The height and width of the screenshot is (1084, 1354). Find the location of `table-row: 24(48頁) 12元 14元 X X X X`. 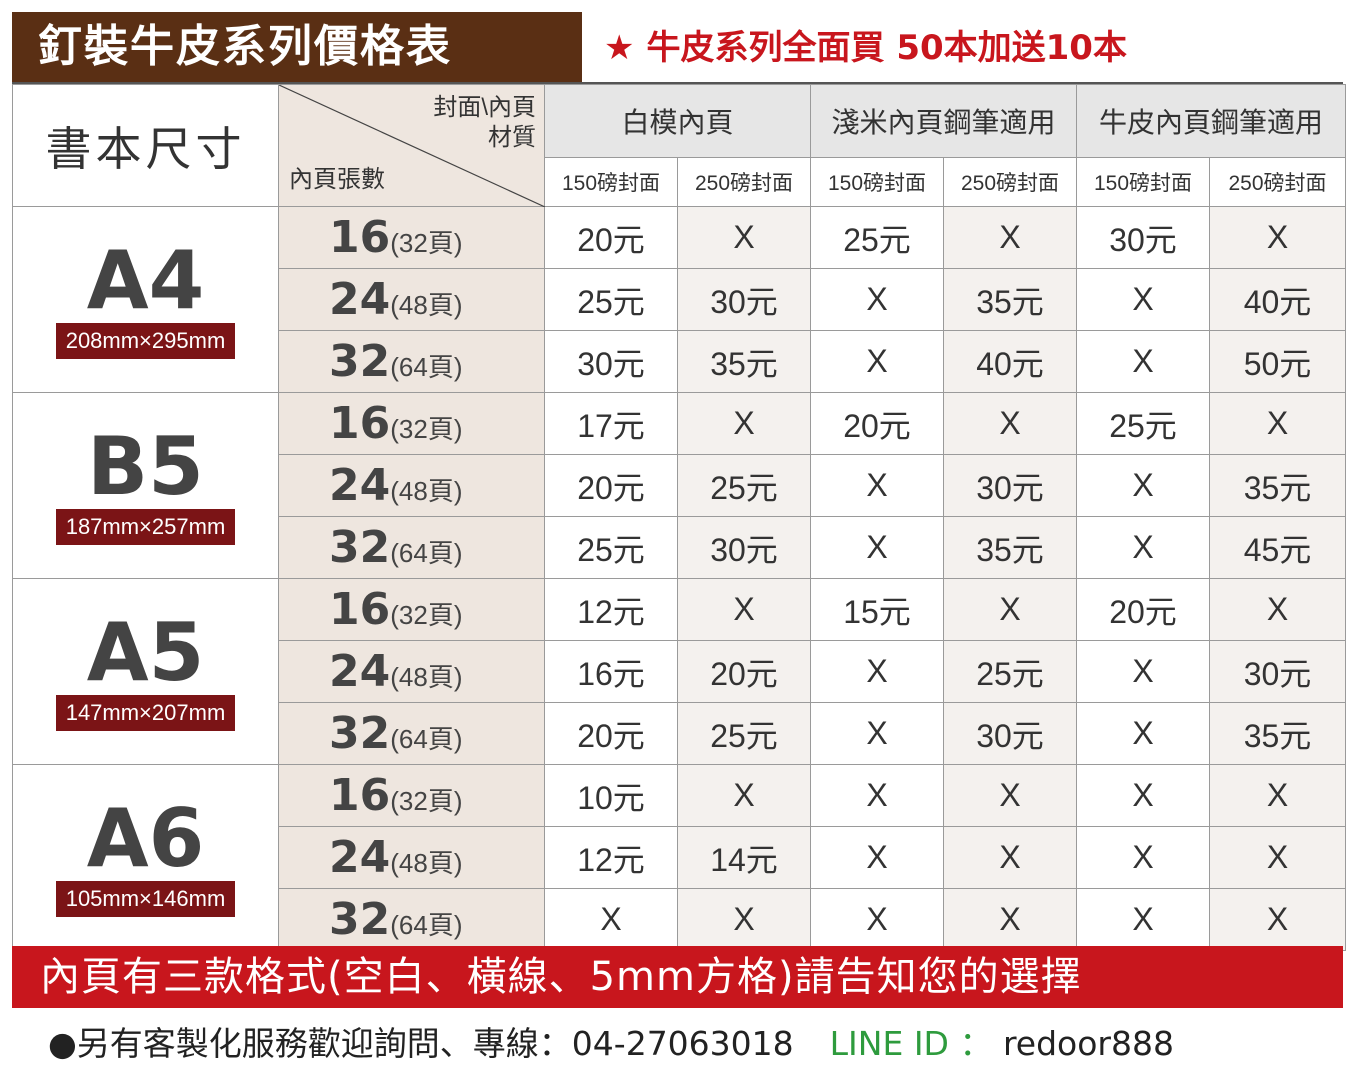

table-row: 24(48頁) 12元 14元 X X X X is located at coordinates (679, 857).